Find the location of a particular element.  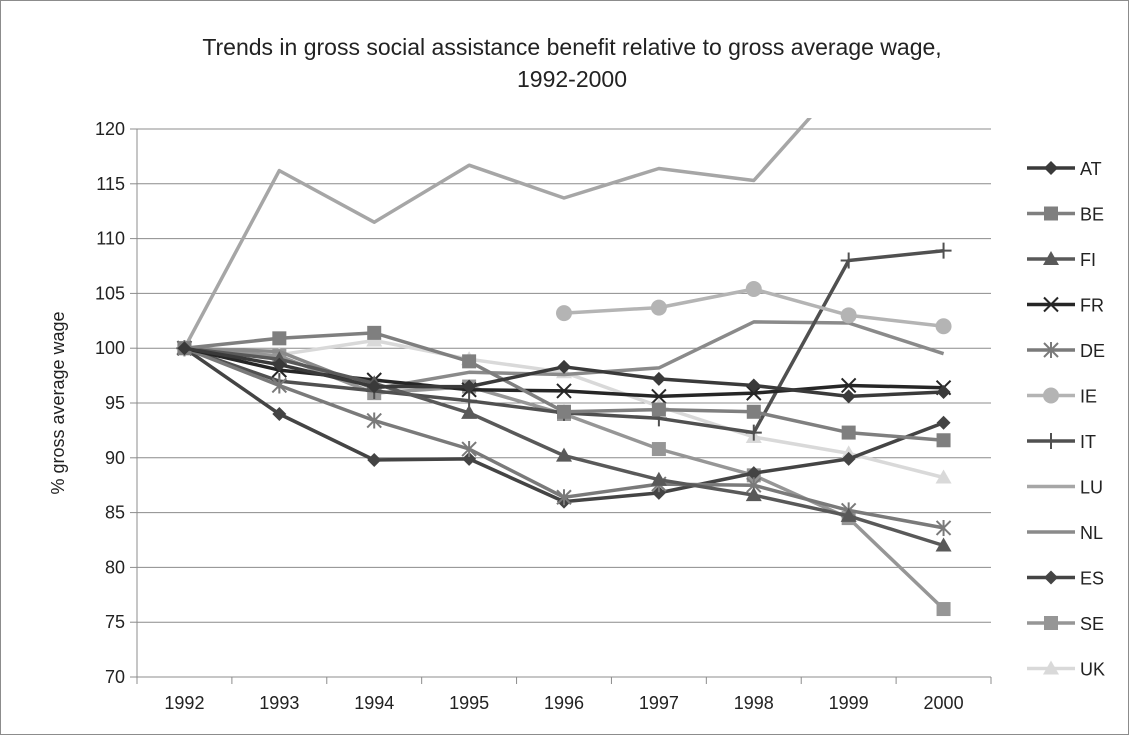

legend-label: IT is located at coordinates (1088, 442).